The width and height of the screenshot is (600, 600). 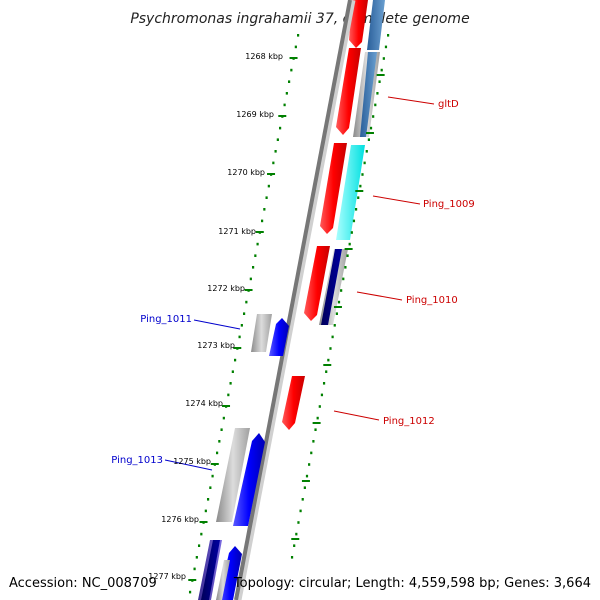 I want to click on cds-reverse-gltD, so click(x=348, y=91).